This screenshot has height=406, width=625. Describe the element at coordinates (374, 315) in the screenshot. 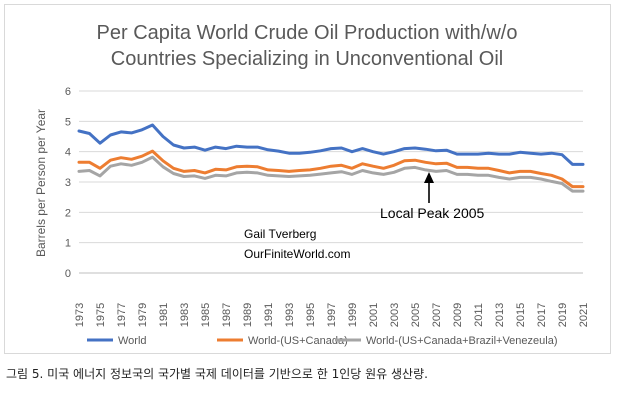

I see `x-tick-label: 2001` at that location.